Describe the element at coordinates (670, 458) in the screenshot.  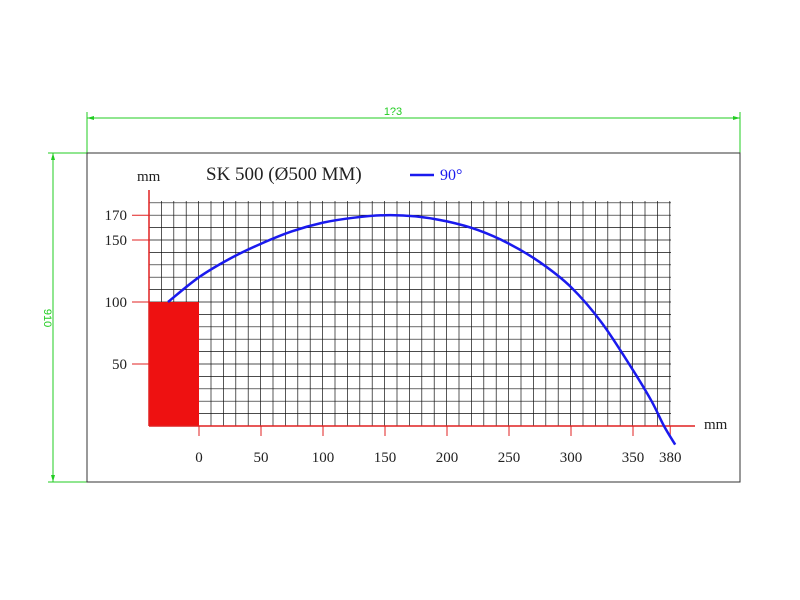
I see `x-tick-label: 380` at that location.